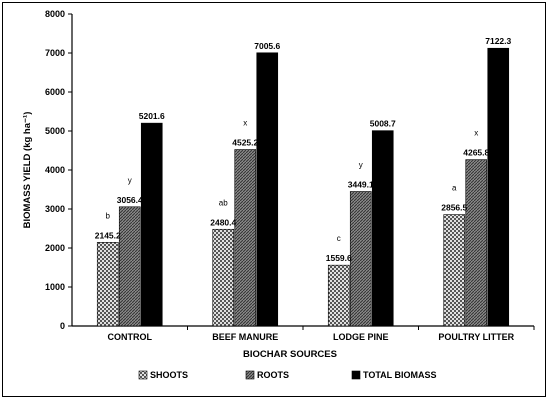  Describe the element at coordinates (169, 375) in the screenshot. I see `legend-label: SHOOTS` at that location.